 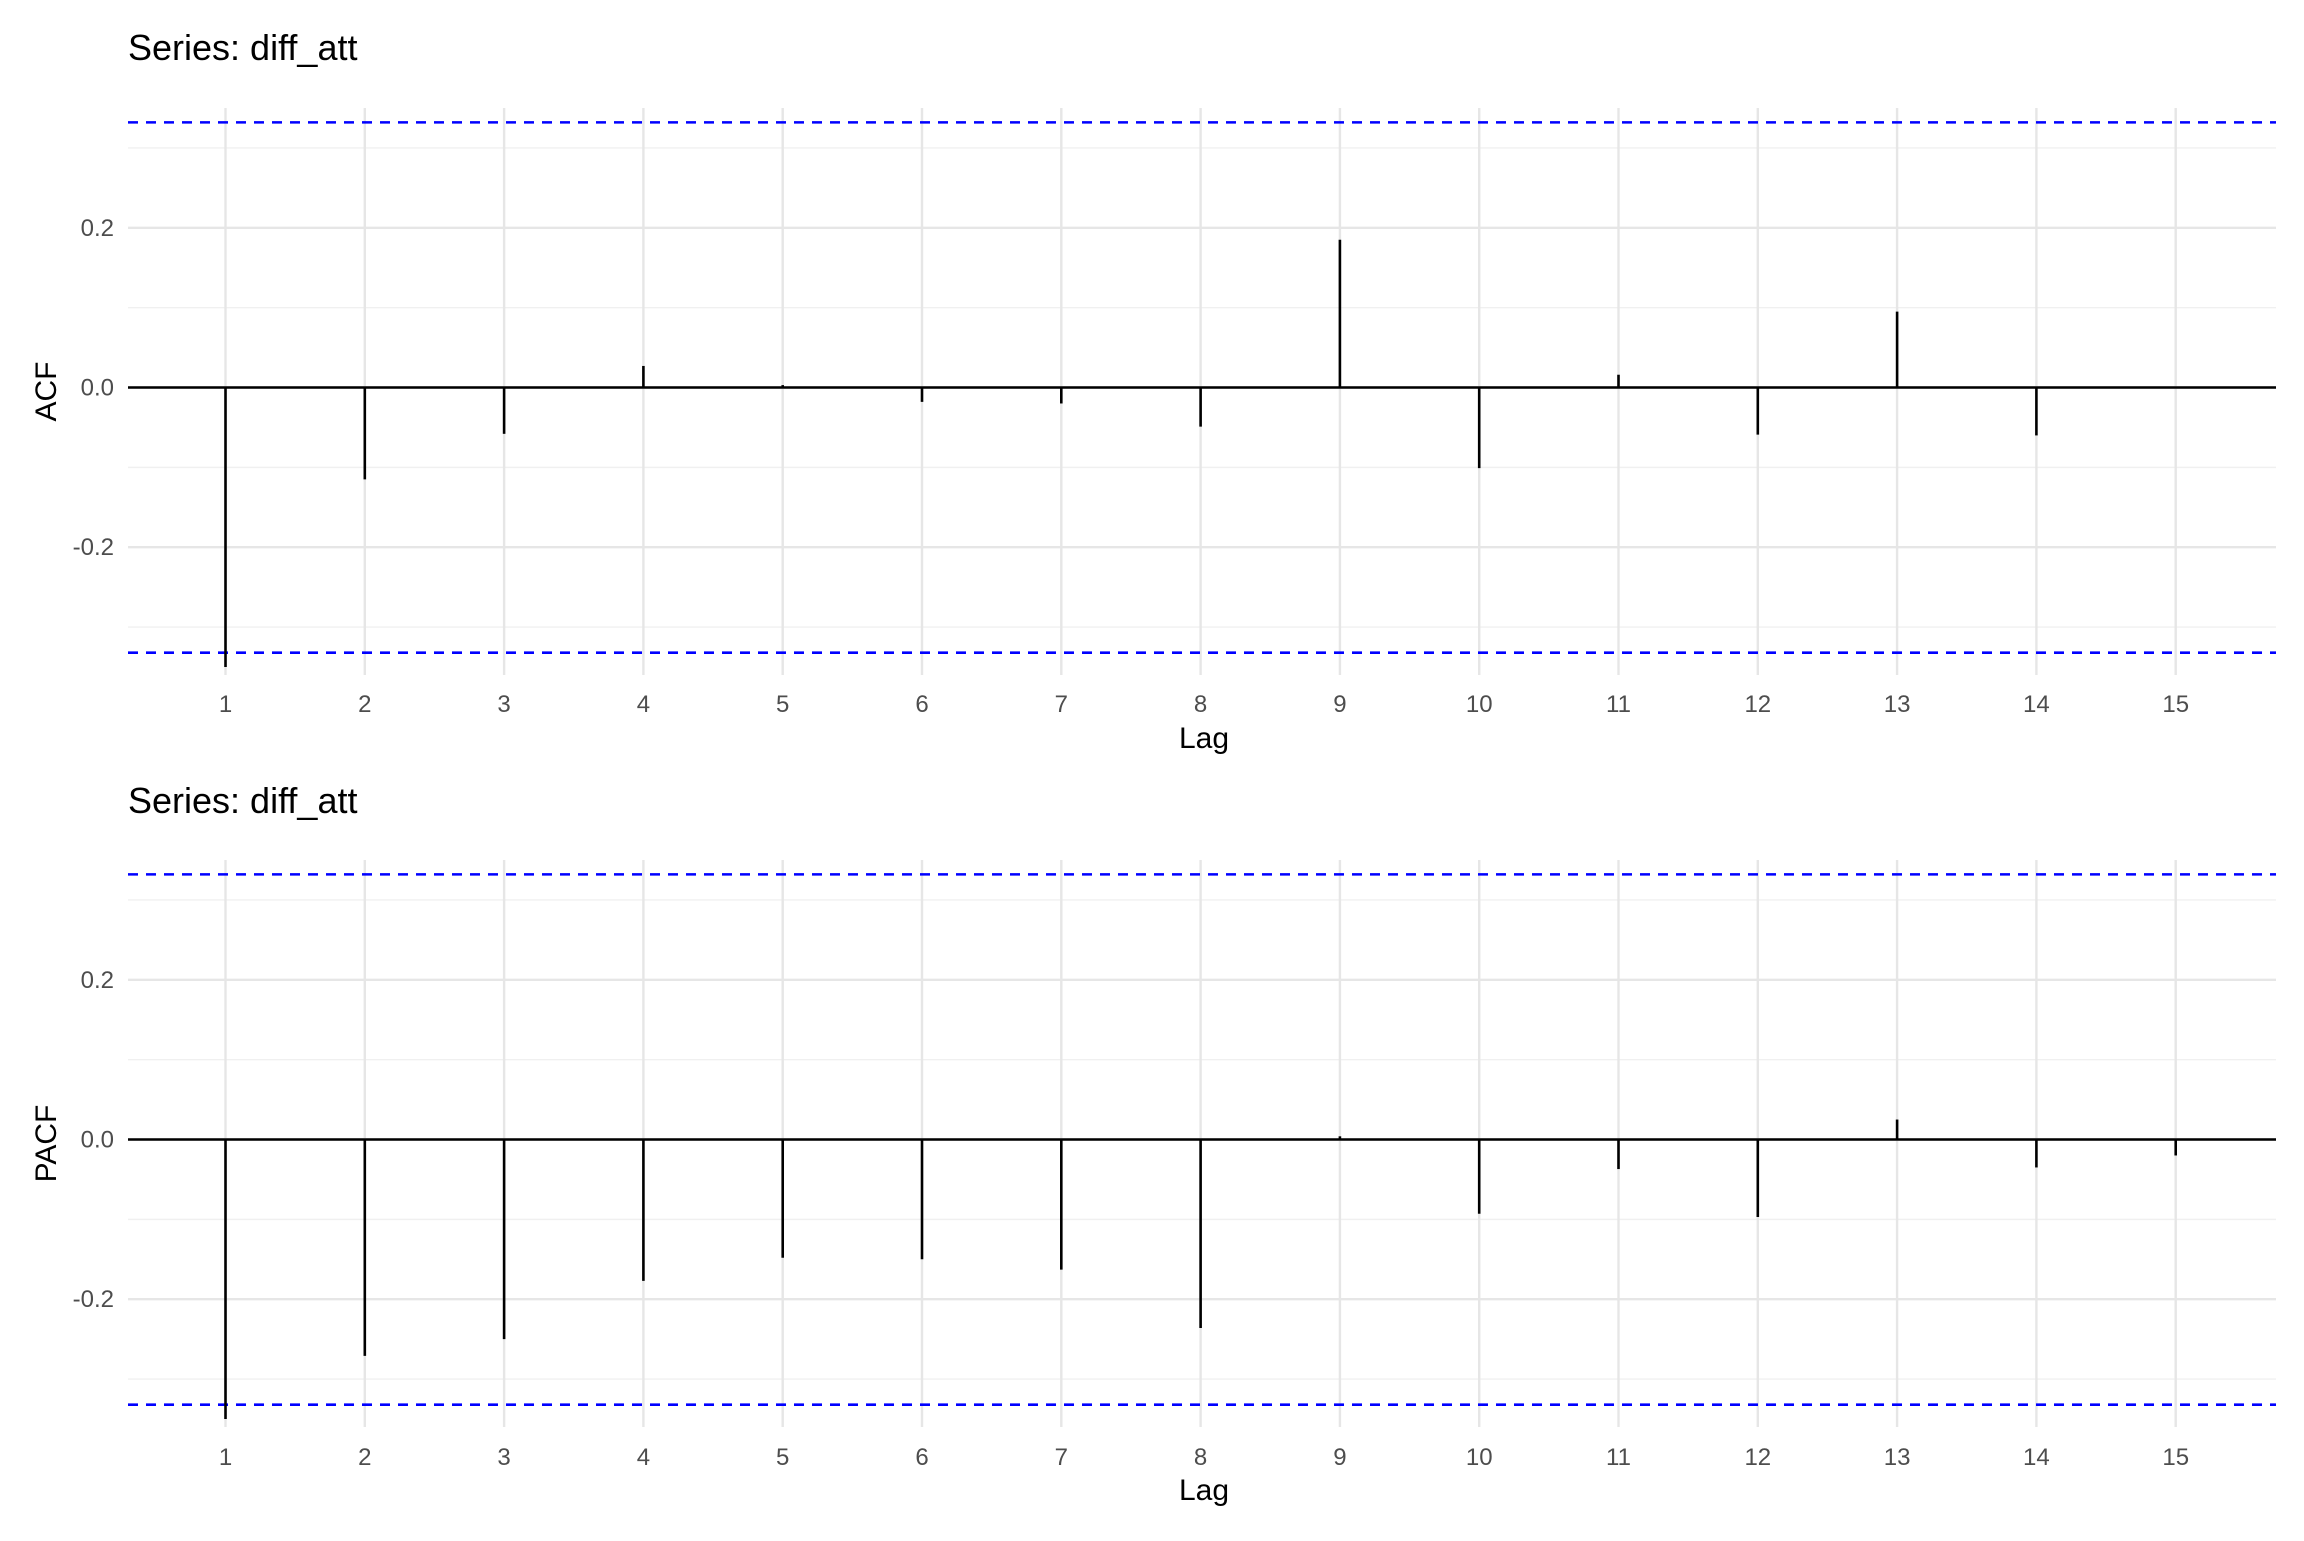 What do you see at coordinates (1339, 1457) in the screenshot?
I see `pacf-x-tick-label: 9` at bounding box center [1339, 1457].